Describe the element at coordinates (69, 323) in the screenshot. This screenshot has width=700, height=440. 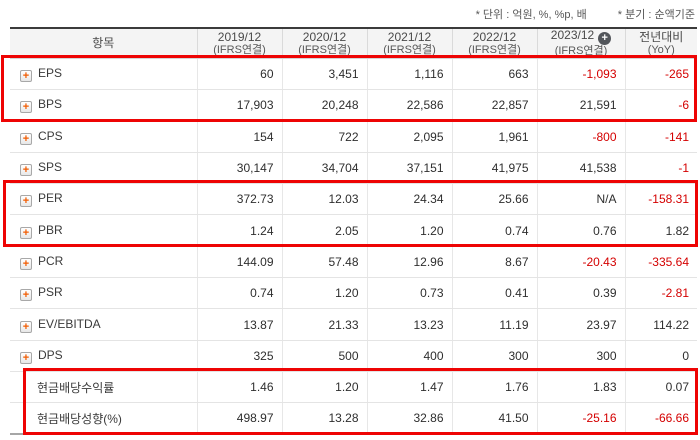
I see `row-label: EV/EBITDA` at that location.